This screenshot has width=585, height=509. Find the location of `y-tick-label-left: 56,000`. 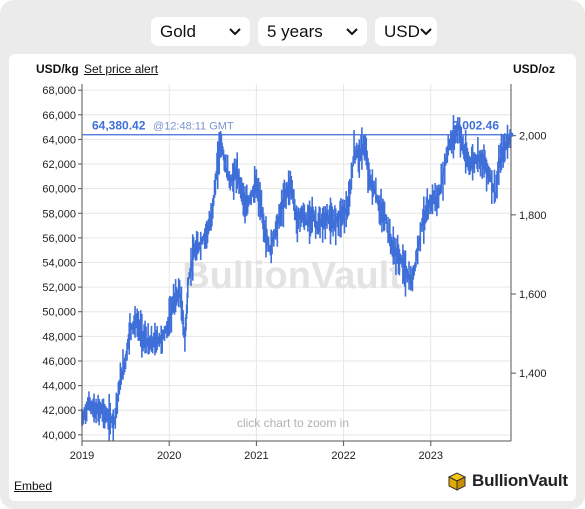

y-tick-label-left: 56,000 is located at coordinates (59, 239).